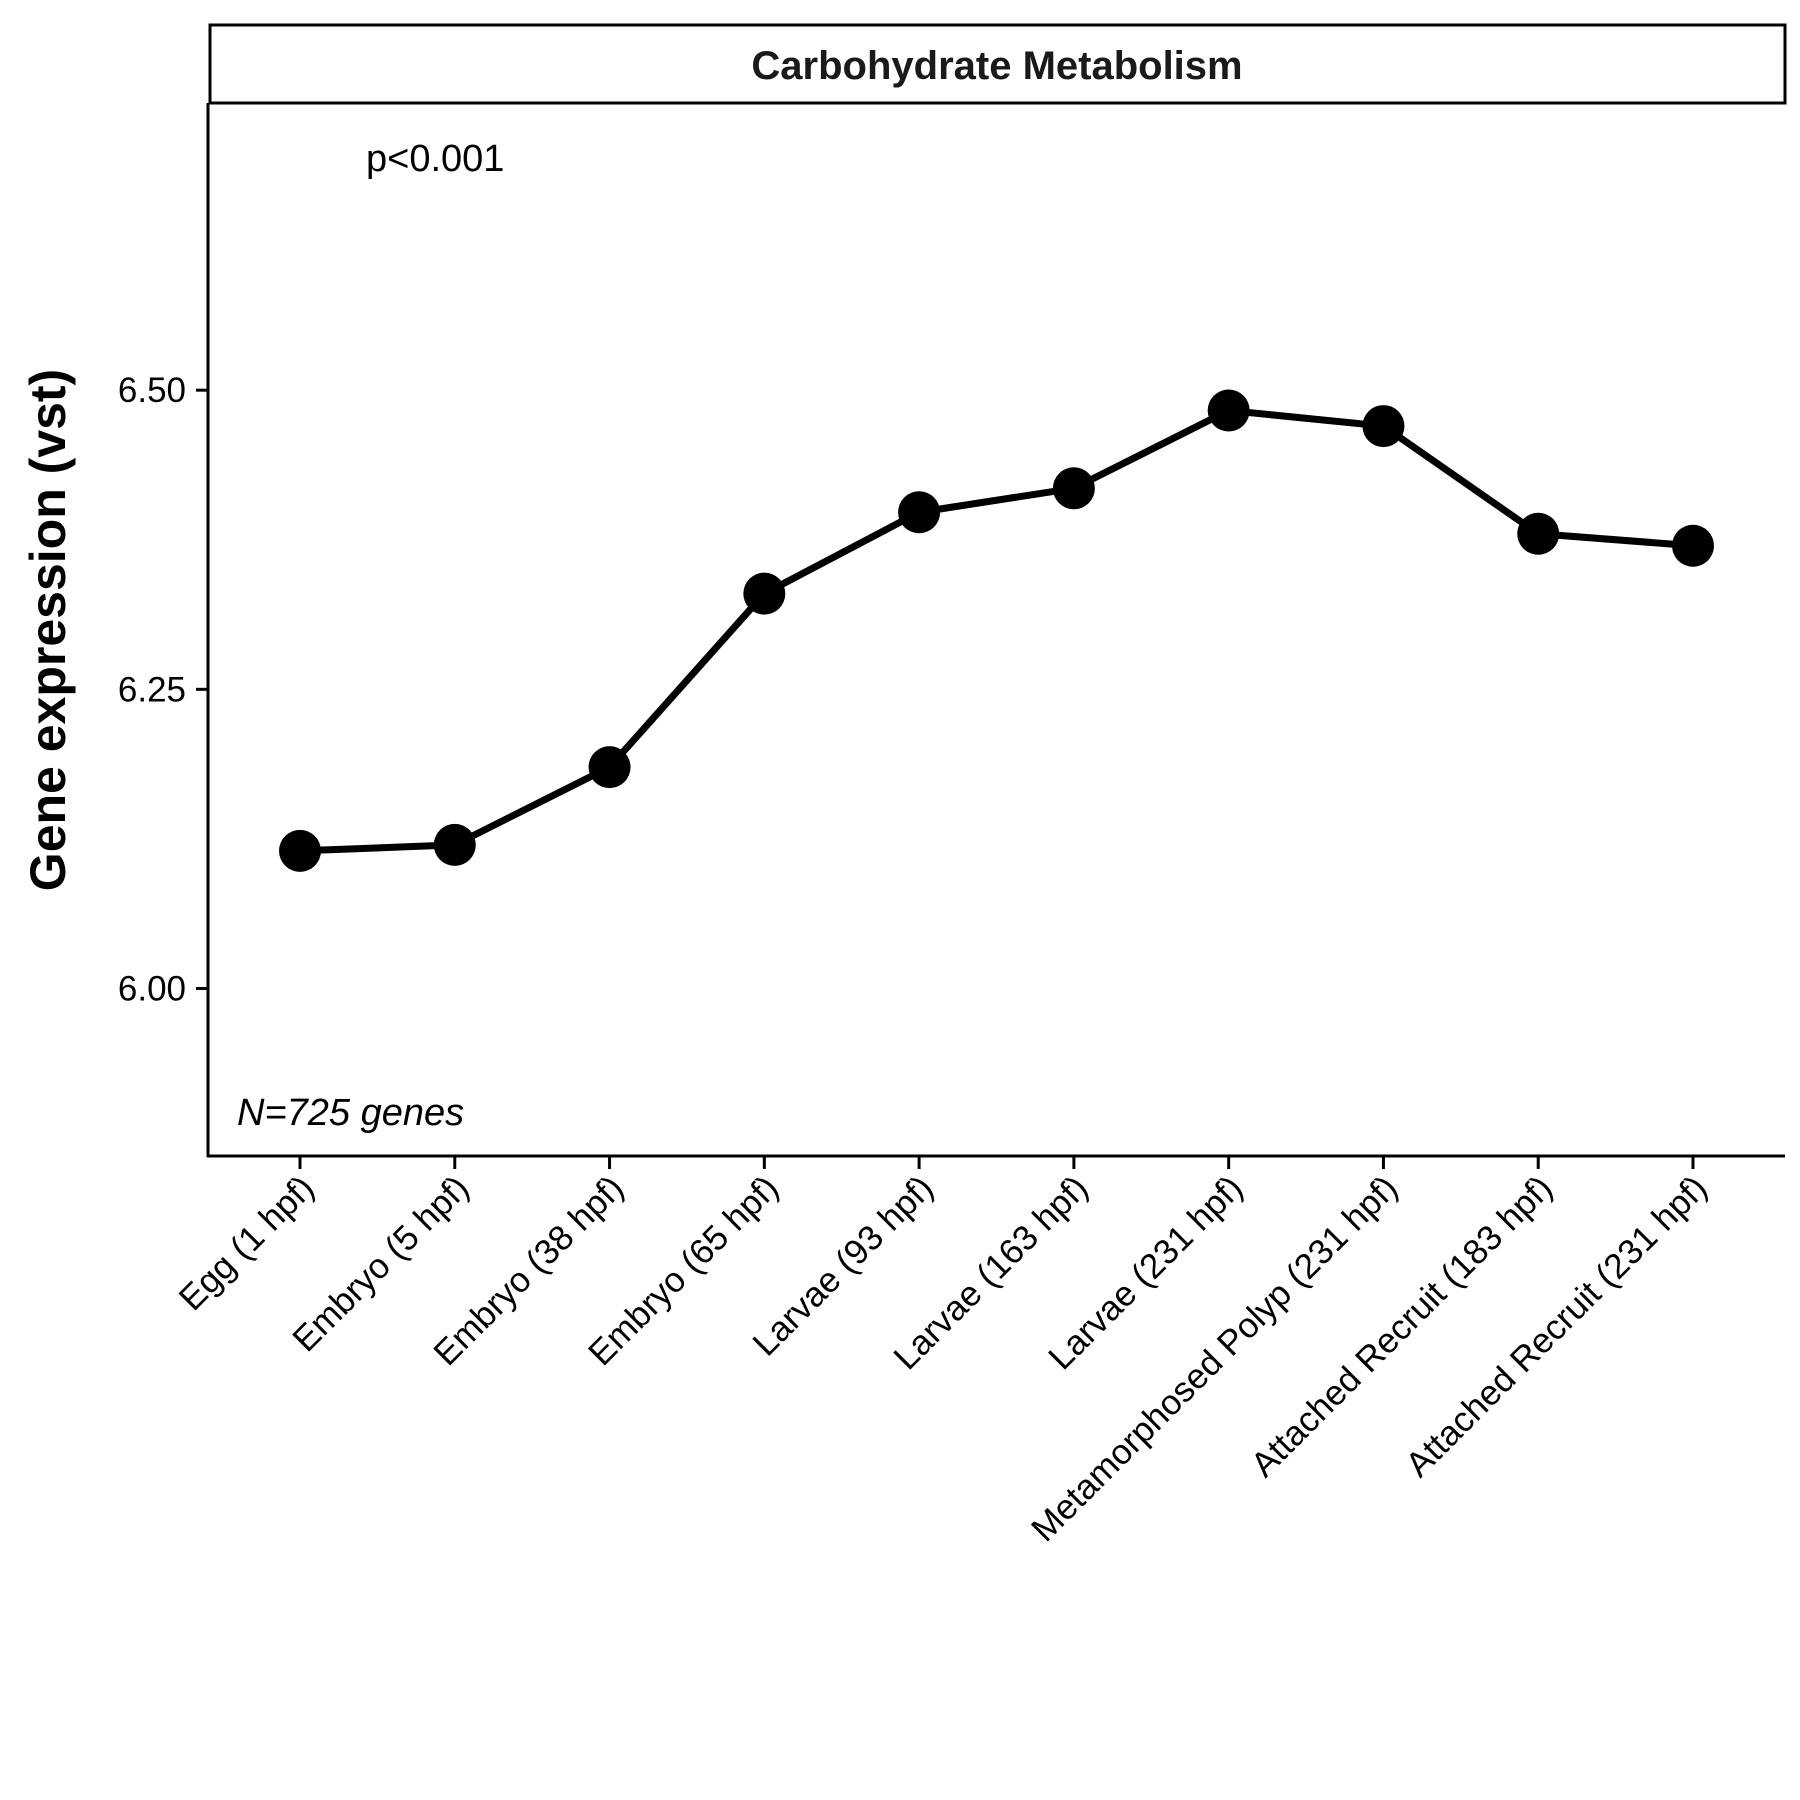 The image size is (1800, 1800). Describe the element at coordinates (152, 390) in the screenshot. I see `y-tick-label: 6.50` at that location.